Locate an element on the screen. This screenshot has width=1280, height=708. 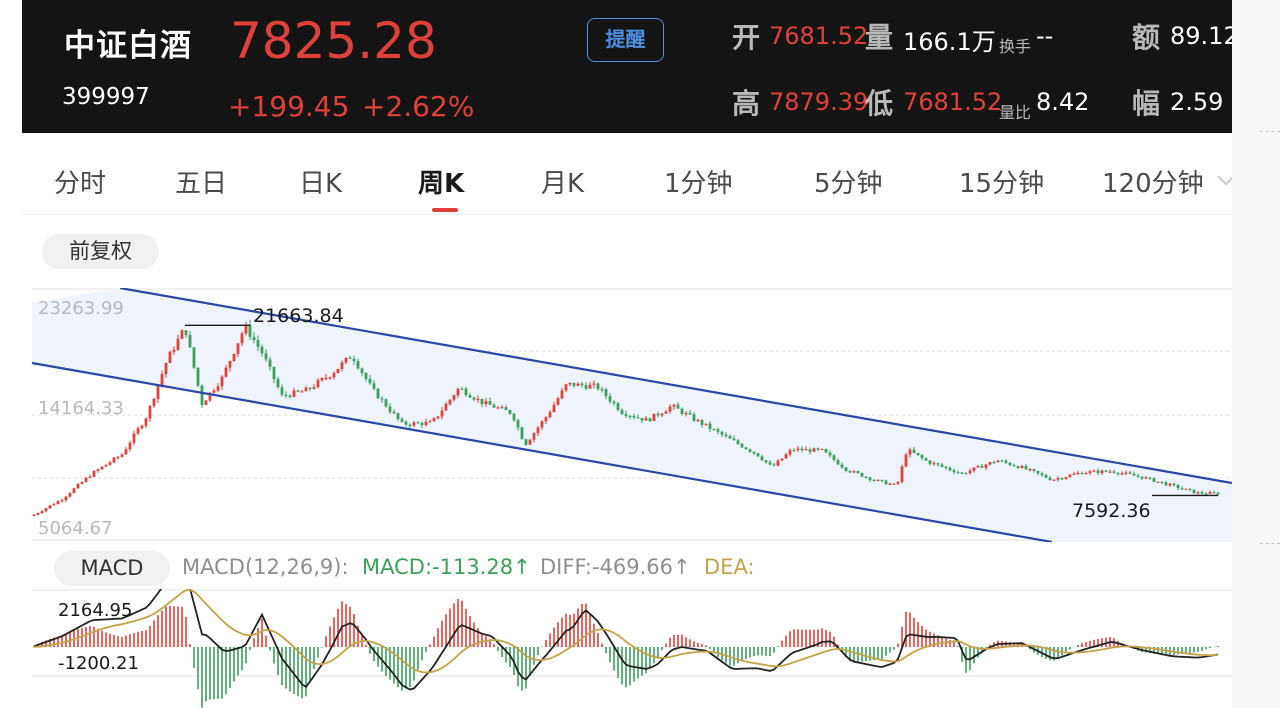
volume-ratio-label: 量比 is located at coordinates (1015, 112).